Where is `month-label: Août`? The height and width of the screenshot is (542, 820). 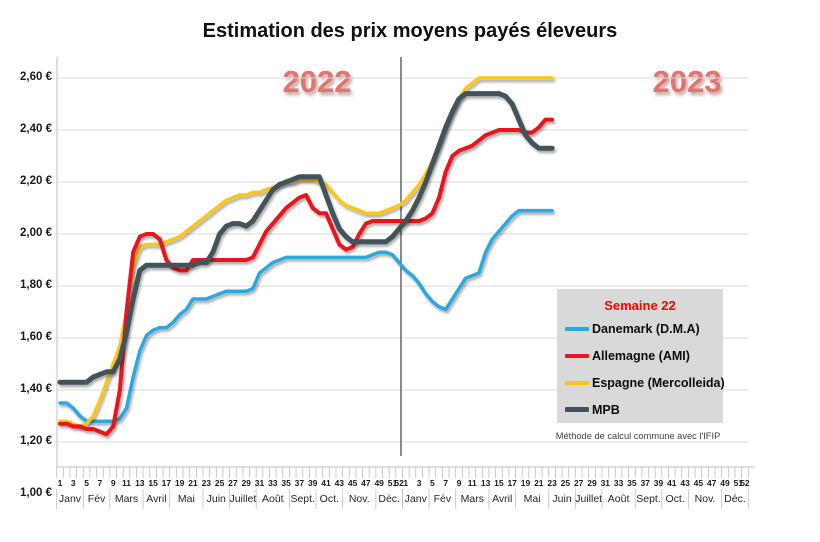 month-label: Août is located at coordinates (272, 499).